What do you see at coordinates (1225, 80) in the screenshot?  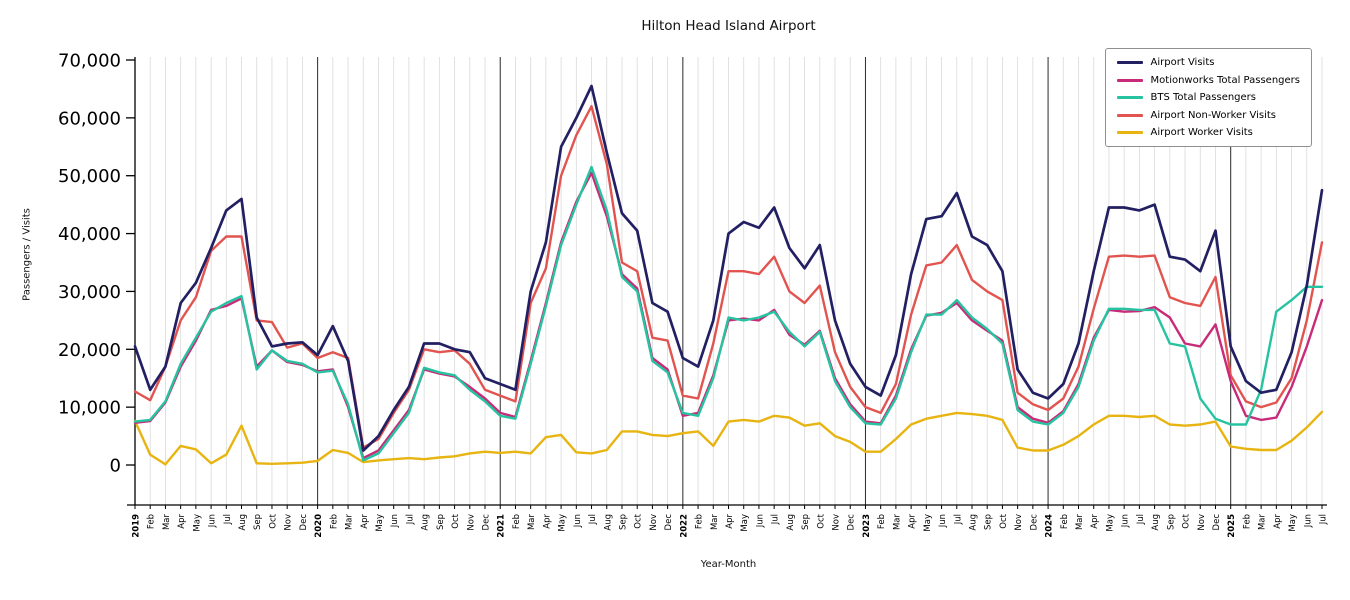 I see `legend-label-motionworks-total-passengers: Motionworks Total Passengers` at bounding box center [1225, 80].